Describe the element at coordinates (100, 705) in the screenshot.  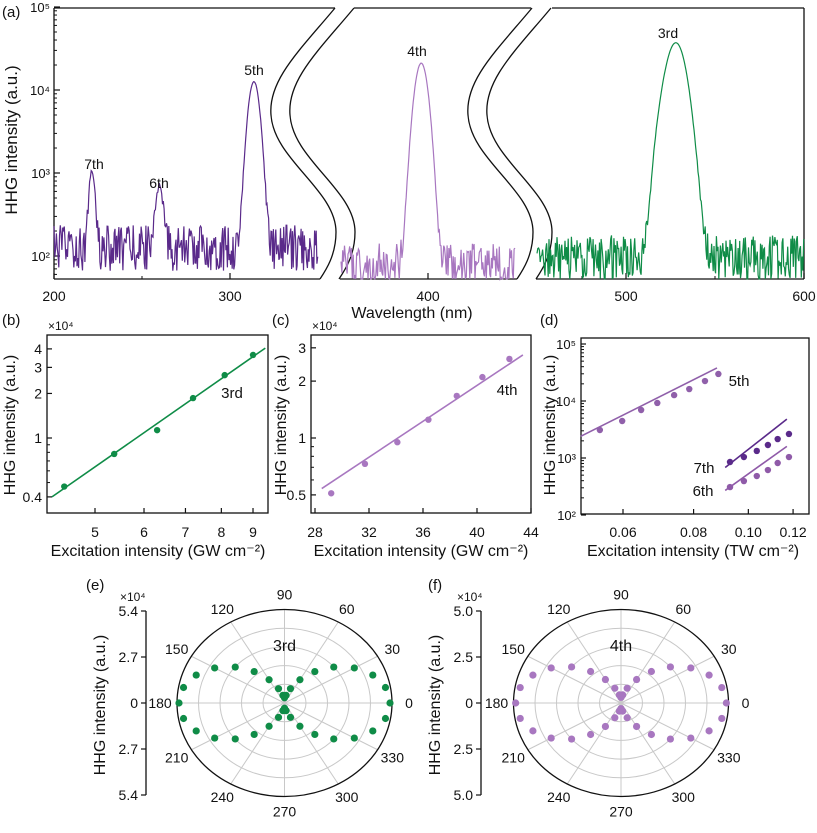
I see `r-axis-label: HHG intensity (a.u.)` at that location.